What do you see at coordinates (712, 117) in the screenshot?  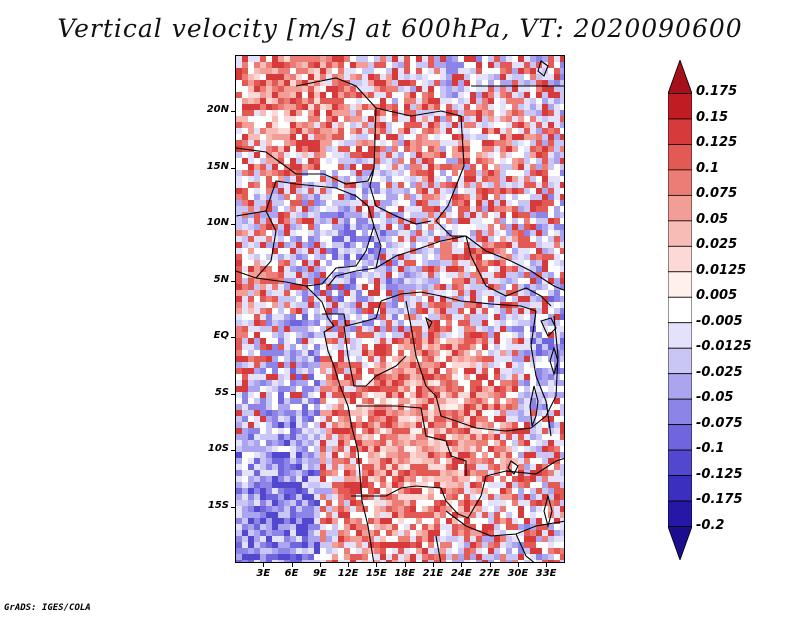 I see `colorbar-level-label: 0.15` at bounding box center [712, 117].